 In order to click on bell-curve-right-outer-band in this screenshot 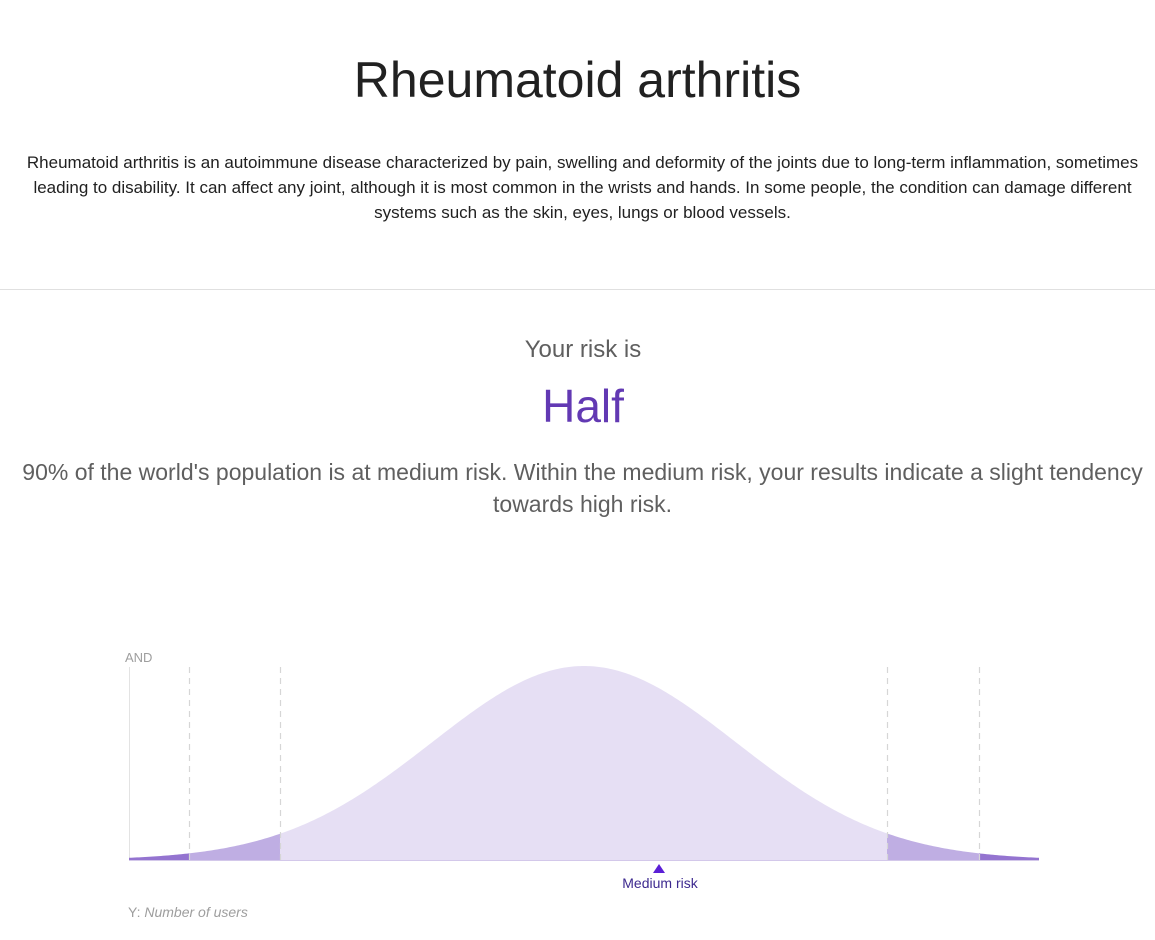, I will do `click(1009, 856)`.